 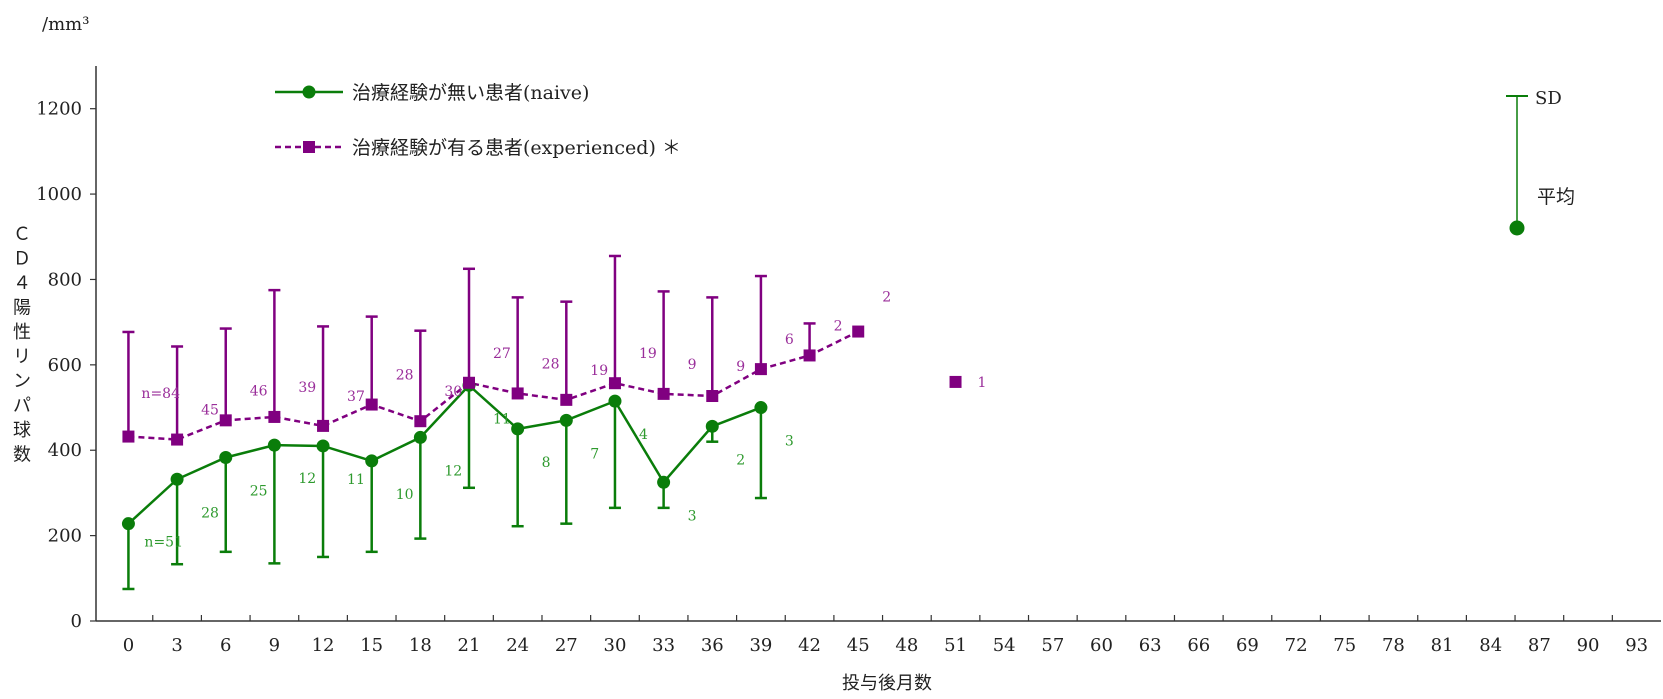 I want to click on x-tick-label: 72, so click(x=1296, y=645).